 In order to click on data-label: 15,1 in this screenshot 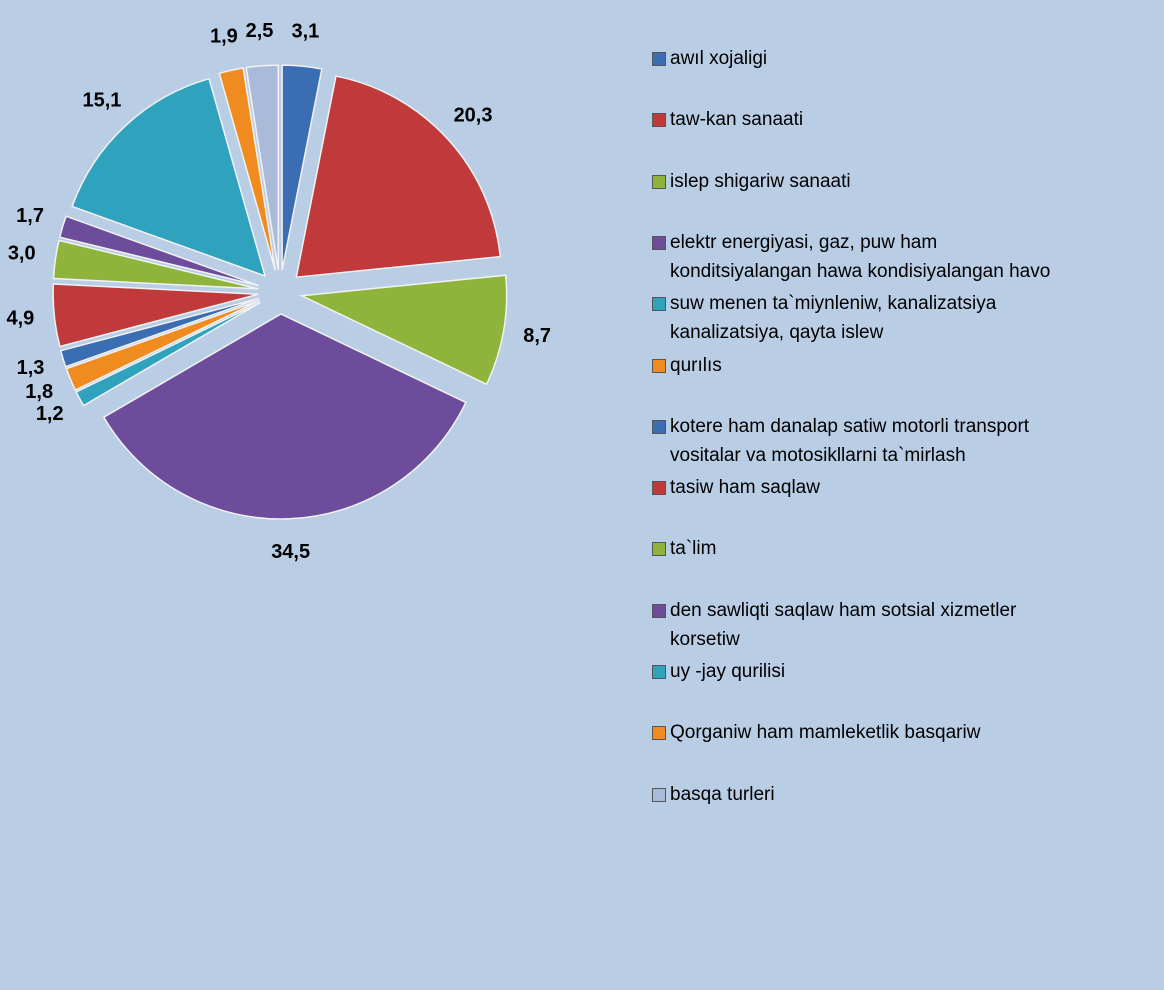, I will do `click(101, 100)`.